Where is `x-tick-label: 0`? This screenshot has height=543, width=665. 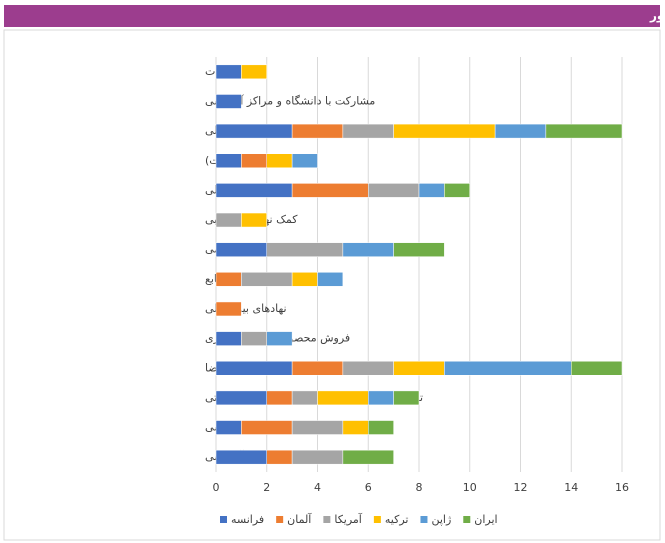 x-tick-label: 0 is located at coordinates (216, 487).